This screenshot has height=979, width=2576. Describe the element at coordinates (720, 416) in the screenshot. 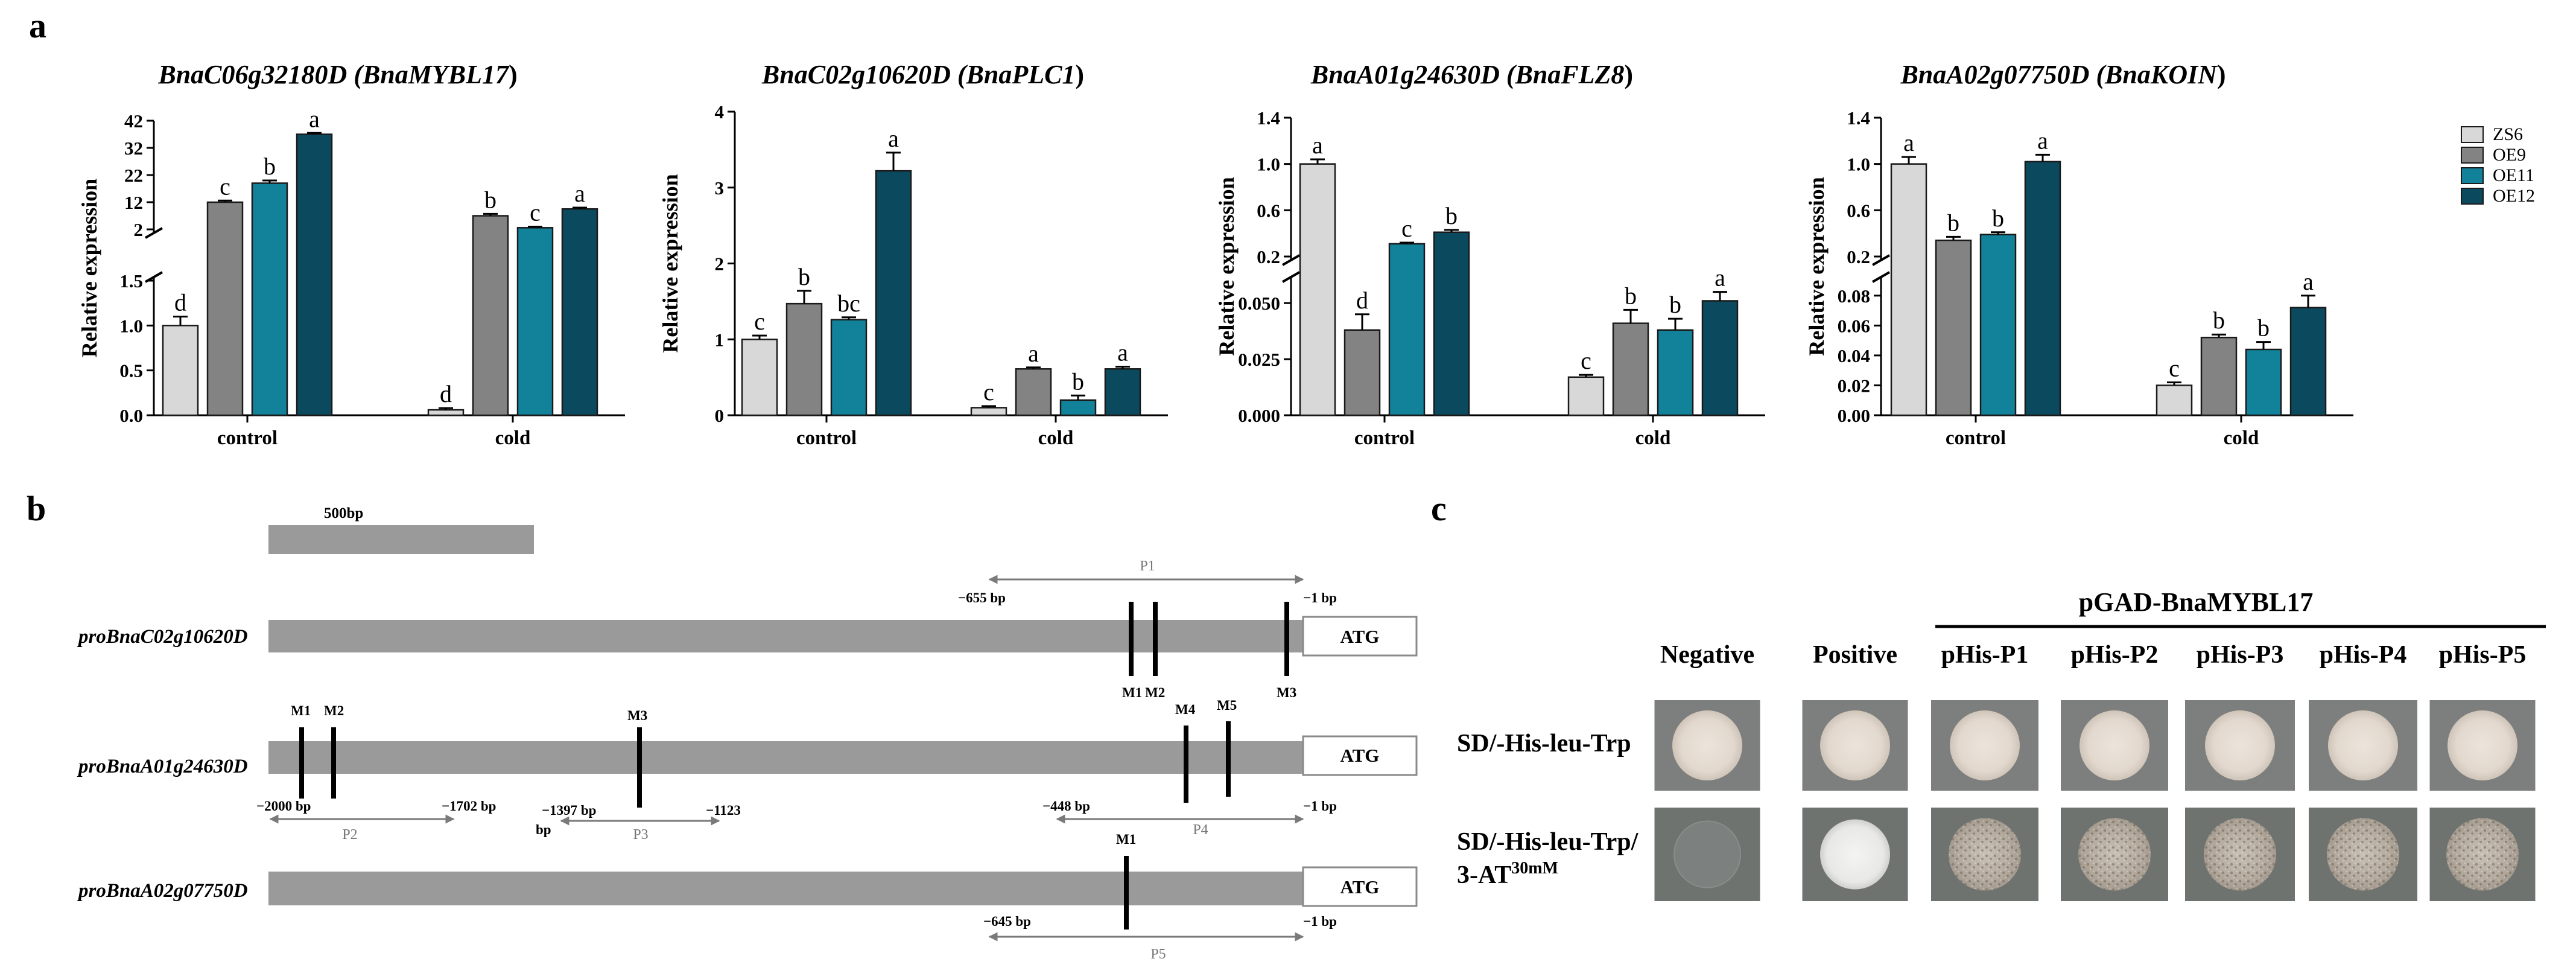

I see `y-tick-label: 0` at that location.